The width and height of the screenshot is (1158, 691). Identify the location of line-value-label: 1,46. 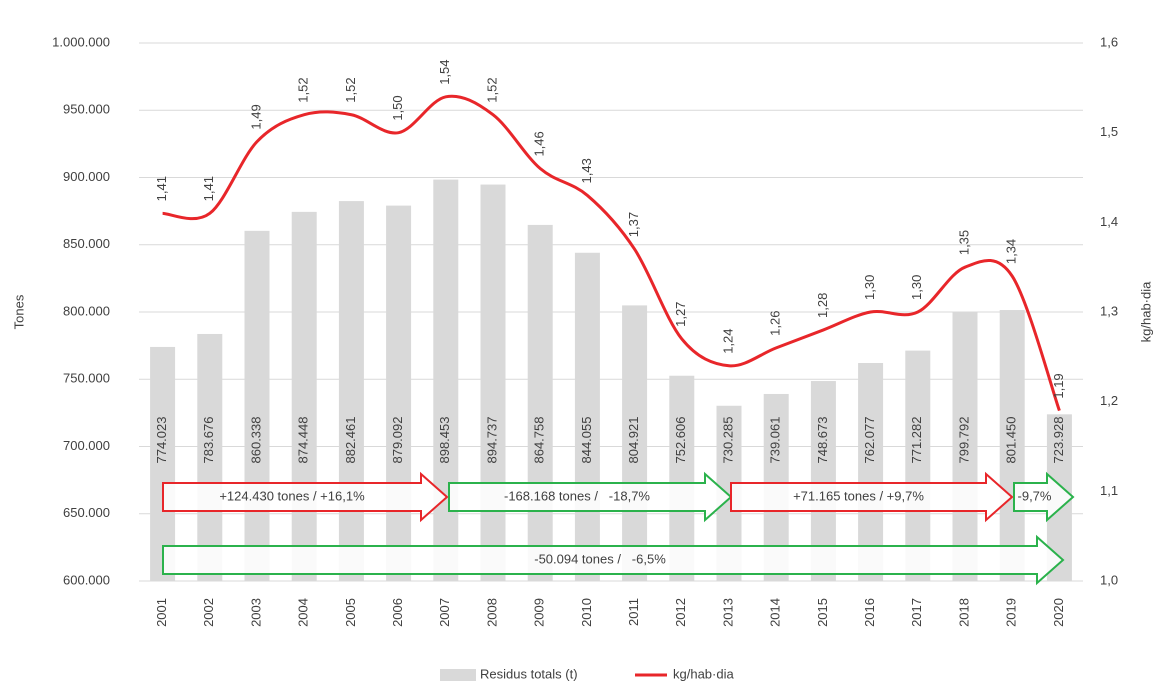
(539, 143).